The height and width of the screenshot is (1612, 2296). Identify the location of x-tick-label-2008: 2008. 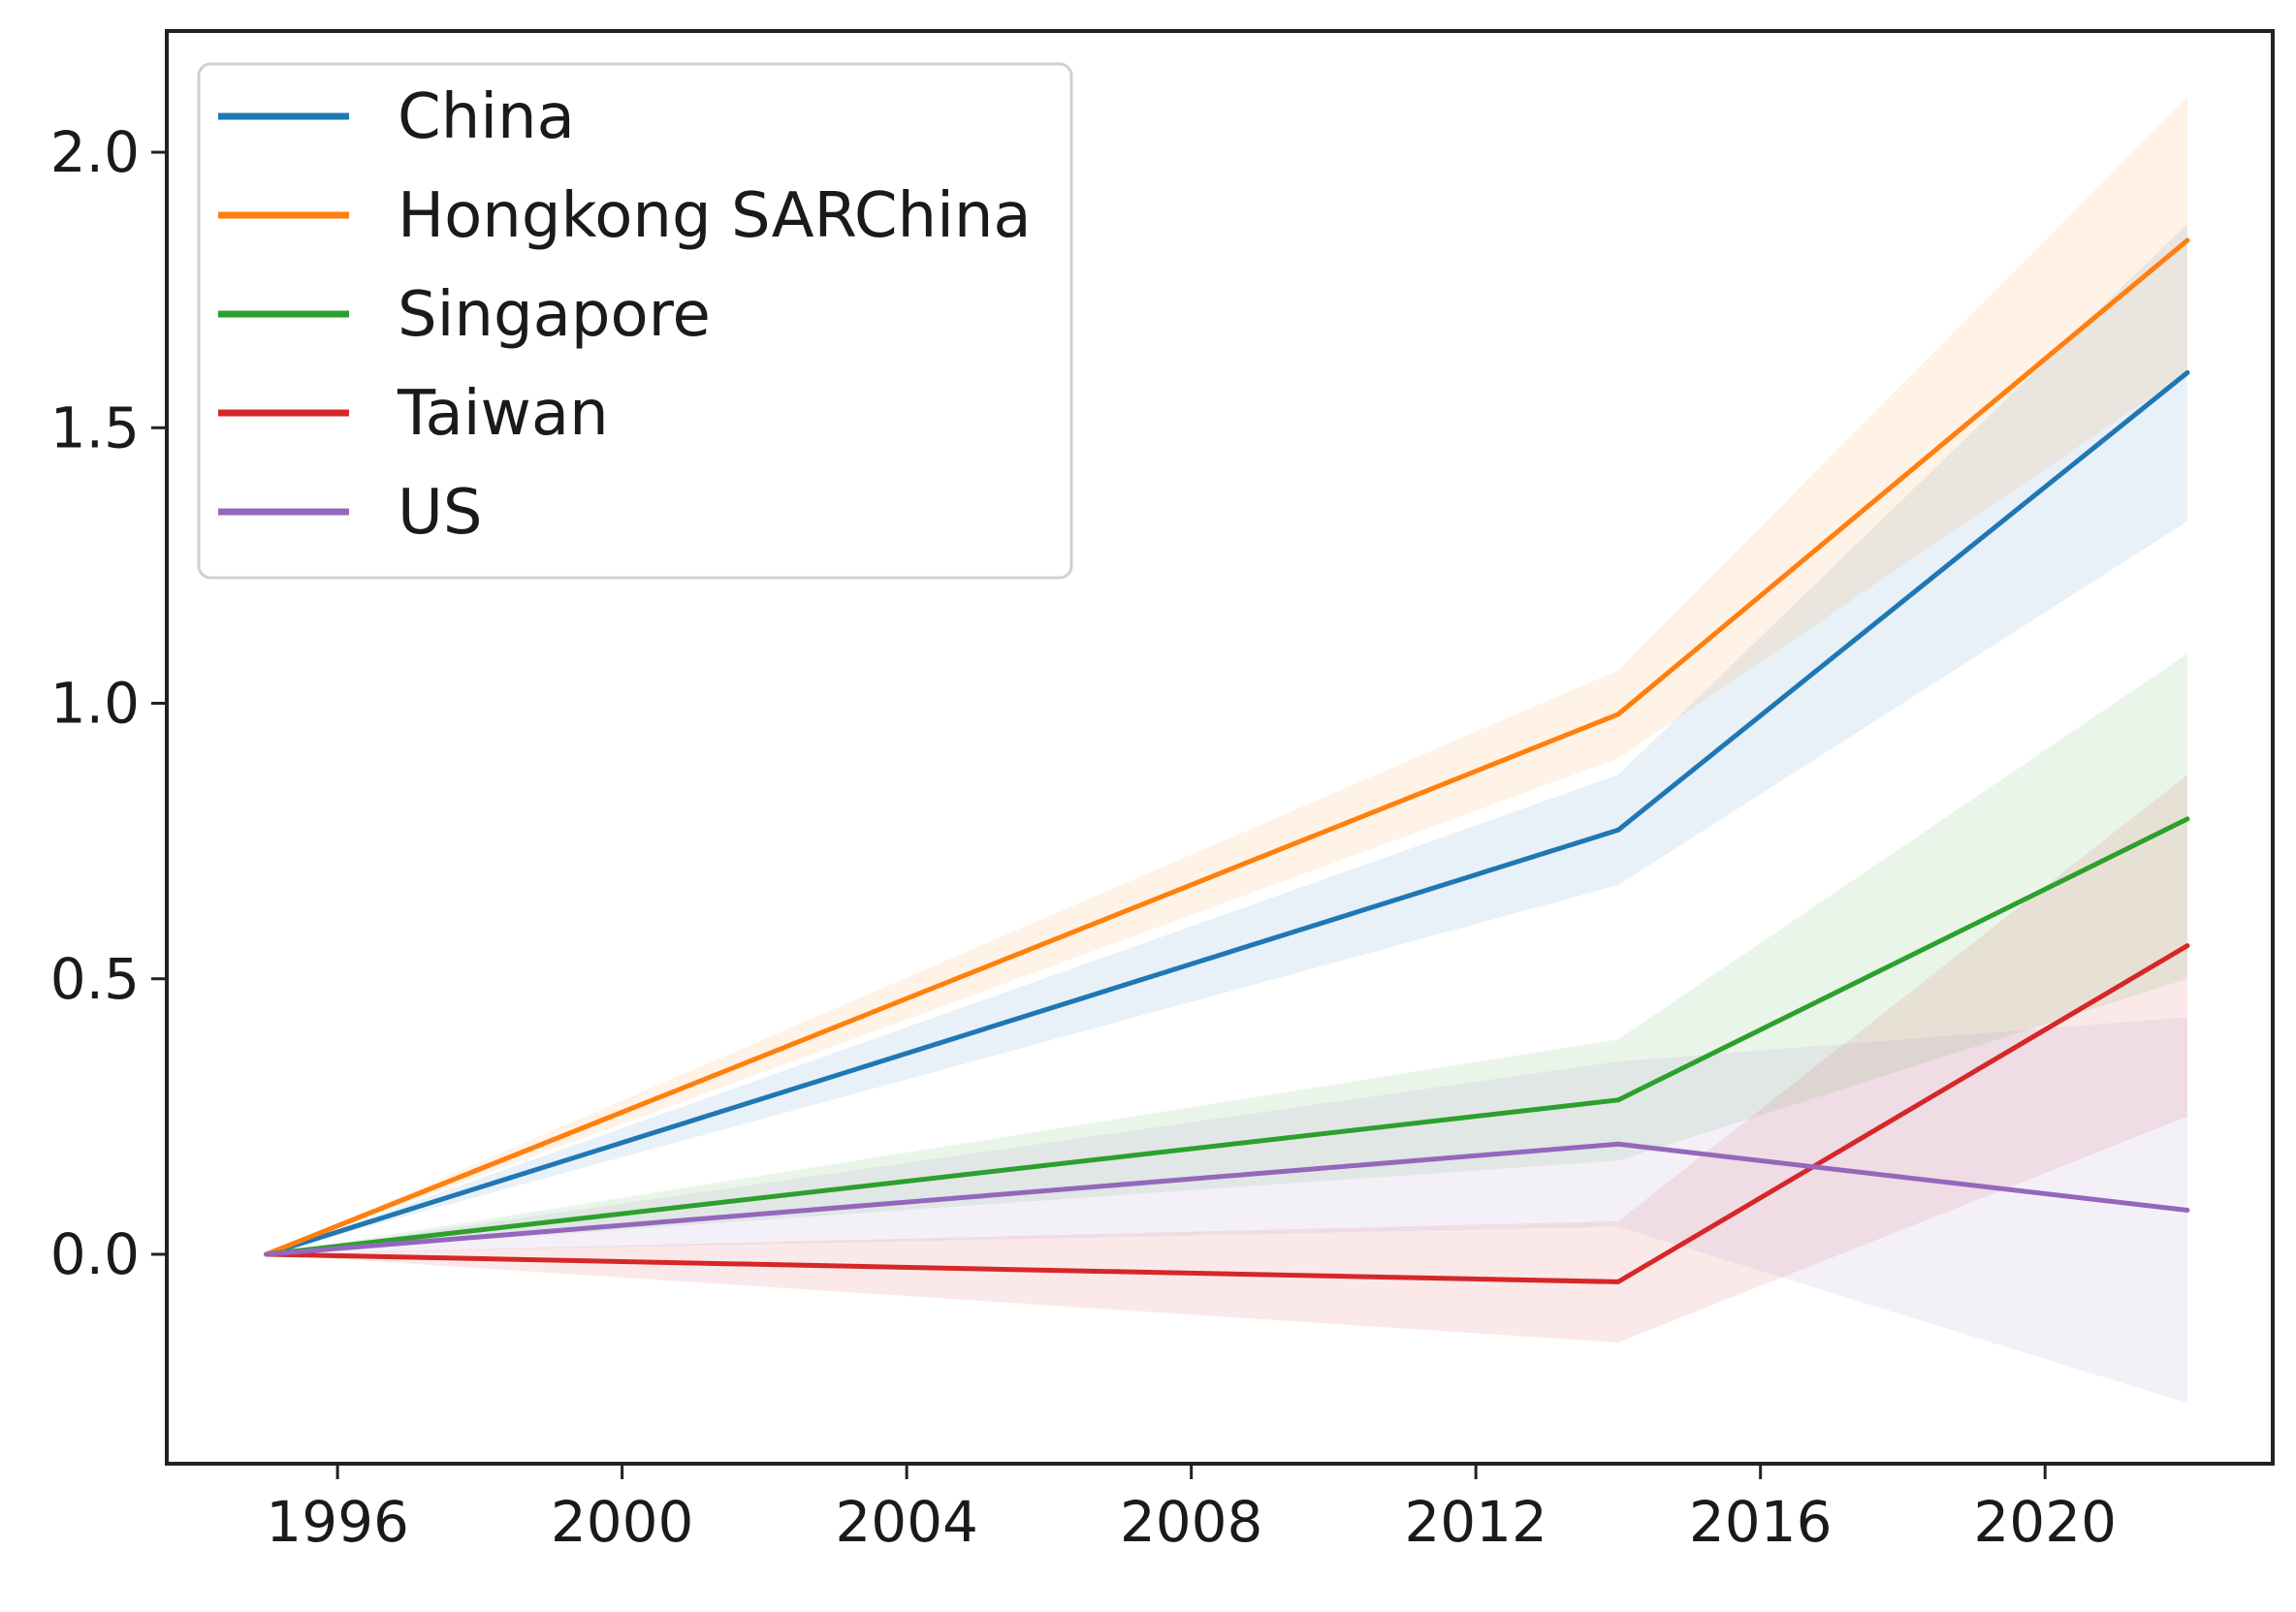
(1191, 1522).